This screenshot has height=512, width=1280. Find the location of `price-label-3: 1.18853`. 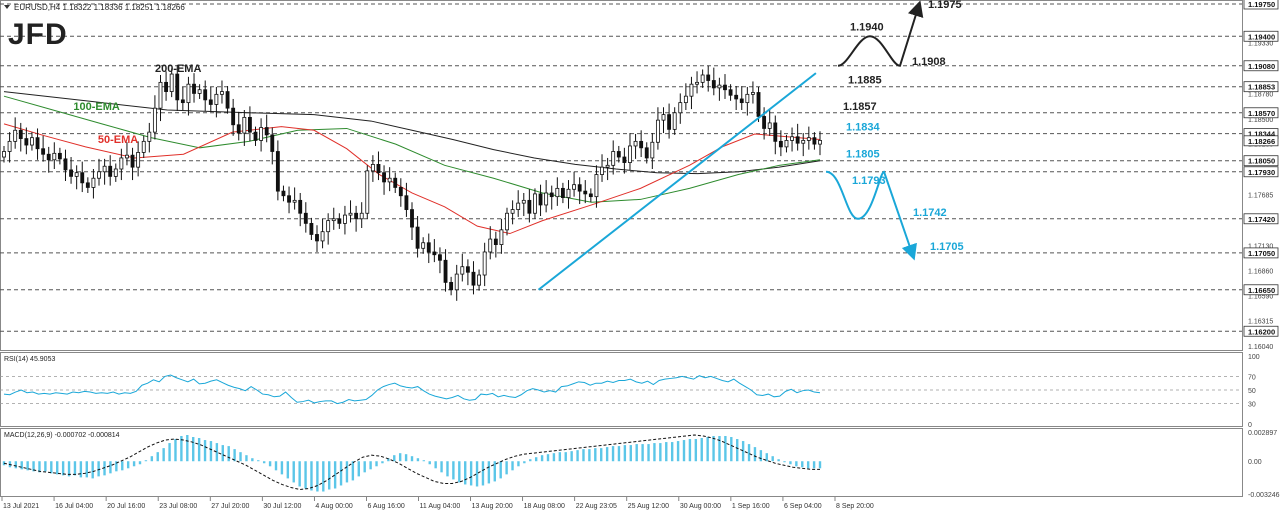

price-label-3: 1.18853 is located at coordinates (1261, 87).